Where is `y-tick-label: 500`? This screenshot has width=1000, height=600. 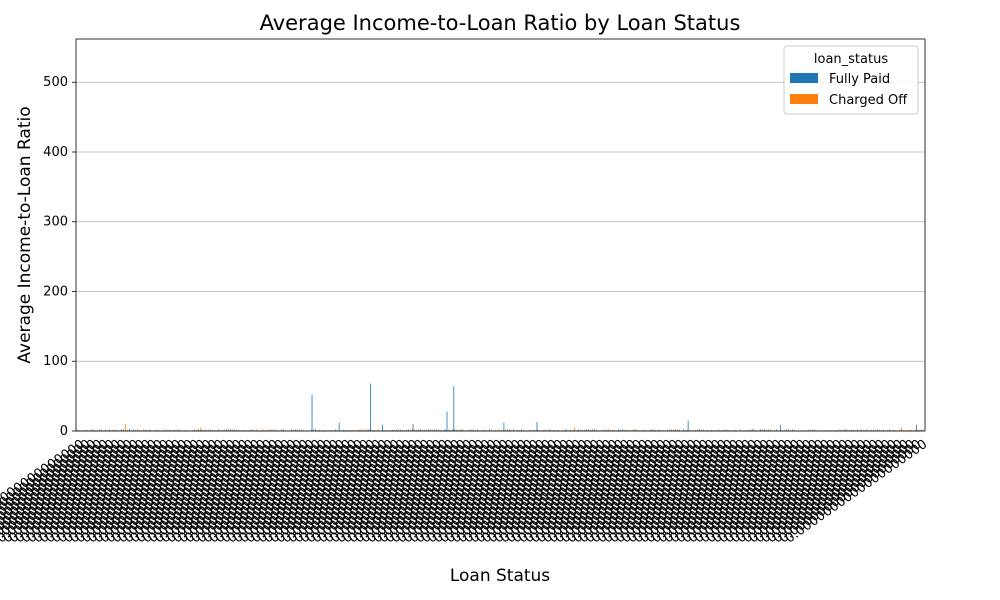 y-tick-label: 500 is located at coordinates (55, 82).